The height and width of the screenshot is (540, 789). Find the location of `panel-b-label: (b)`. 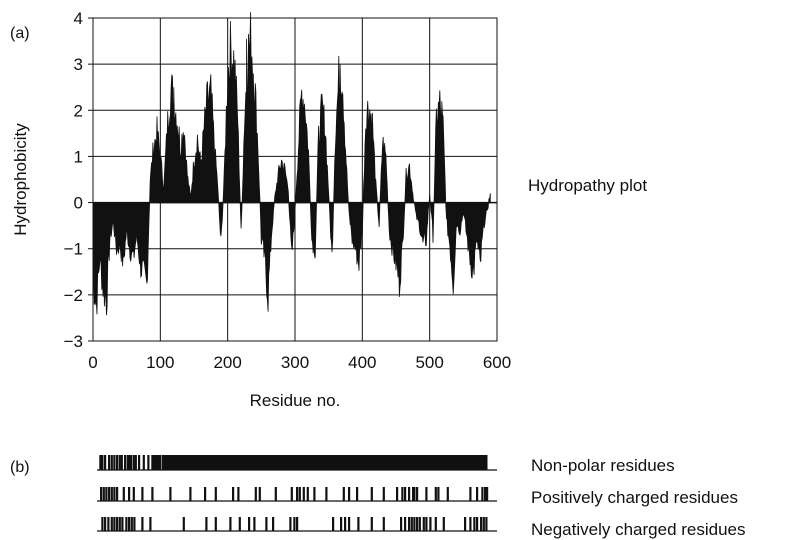

panel-b-label: (b) is located at coordinates (20, 467).